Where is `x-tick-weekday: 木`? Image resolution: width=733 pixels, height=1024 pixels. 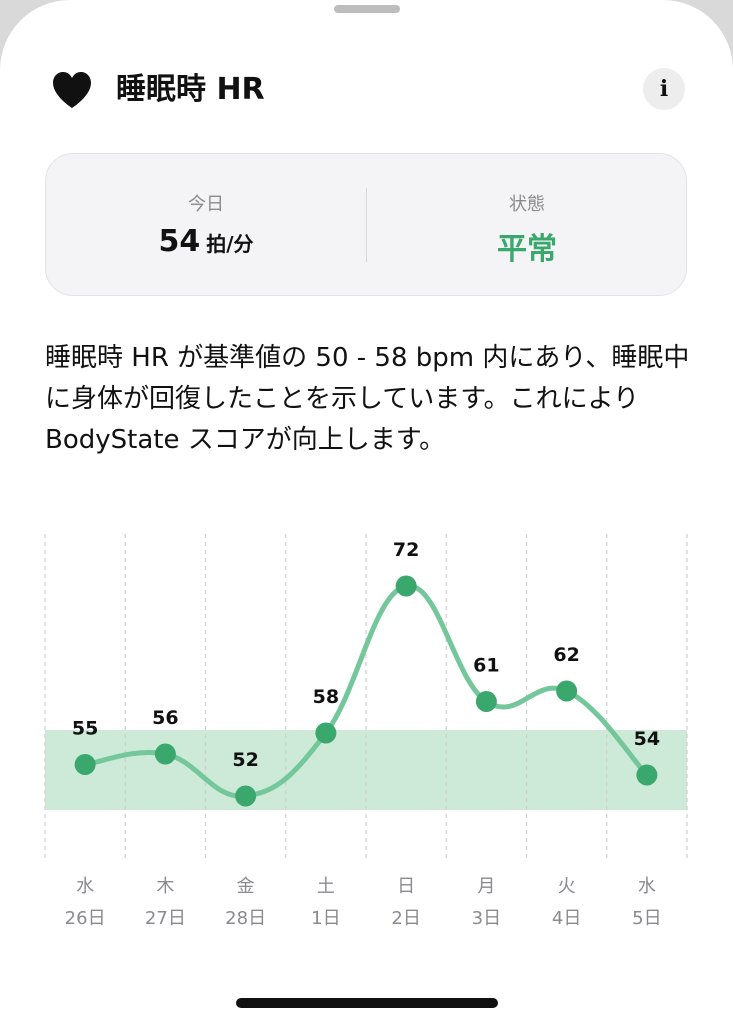 x-tick-weekday: 木 is located at coordinates (165, 886).